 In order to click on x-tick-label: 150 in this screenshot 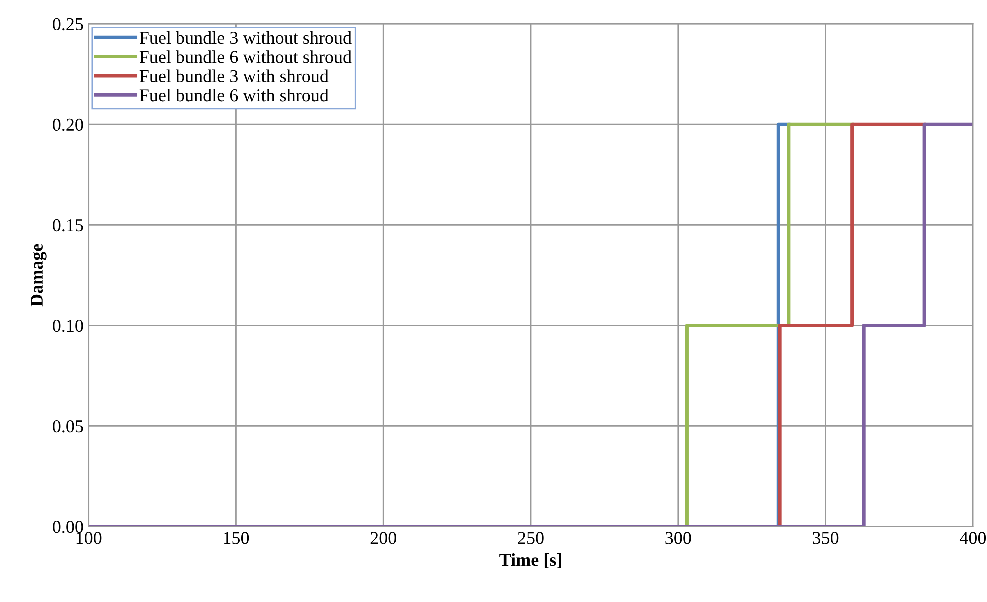, I will do `click(237, 538)`.